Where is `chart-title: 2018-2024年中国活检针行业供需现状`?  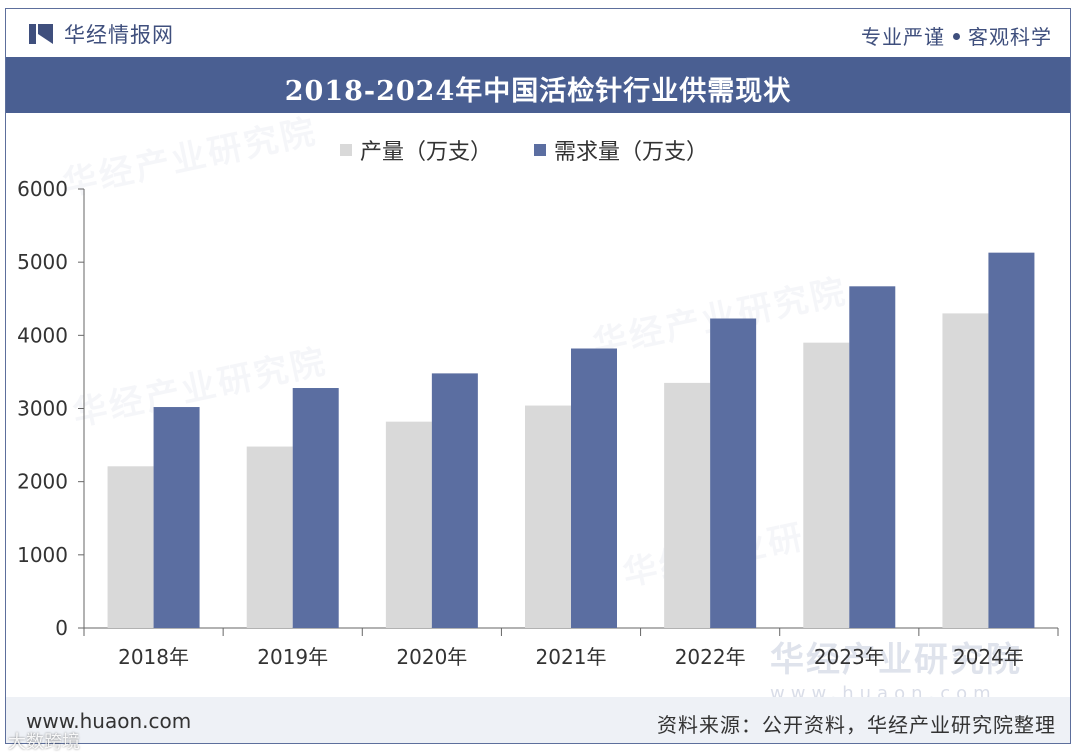 chart-title: 2018-2024年中国活检针行业供需现状 is located at coordinates (538, 91).